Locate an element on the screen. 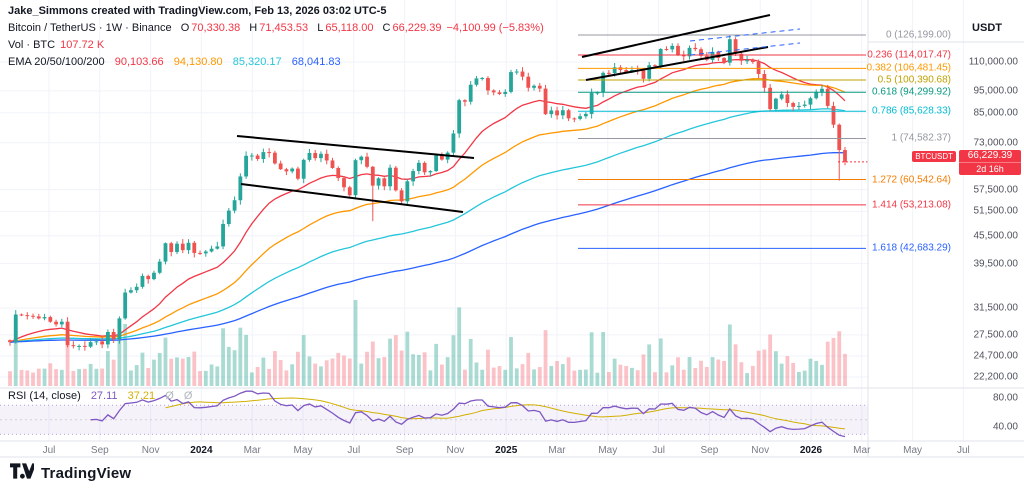 This screenshot has height=499, width=1024. ema100-value: 85,320.17 is located at coordinates (257, 62).